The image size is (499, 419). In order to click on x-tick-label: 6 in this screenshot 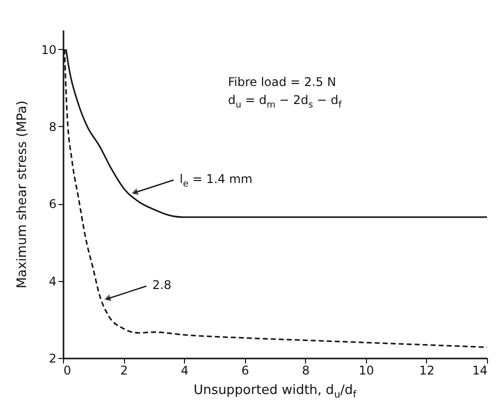, I will do `click(245, 371)`.